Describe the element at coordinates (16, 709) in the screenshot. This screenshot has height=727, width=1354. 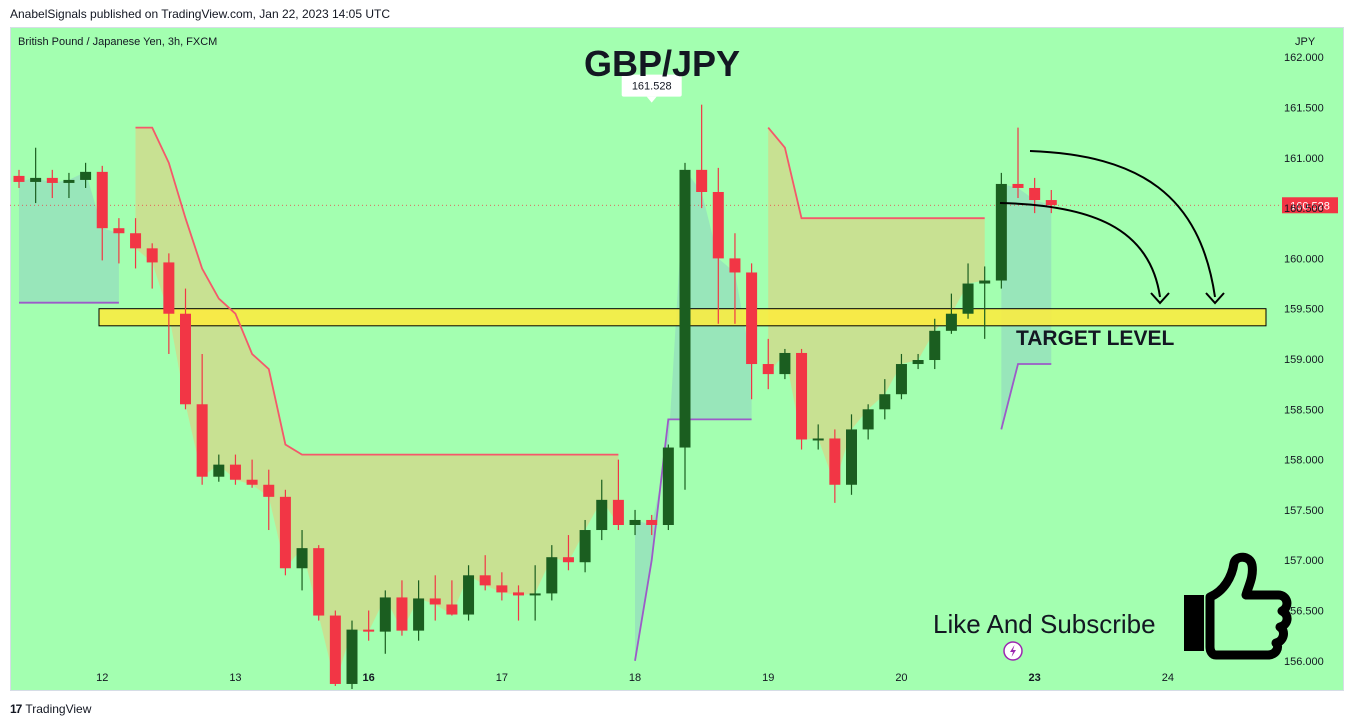
I see `tradingview-logo-icon: 17` at that location.